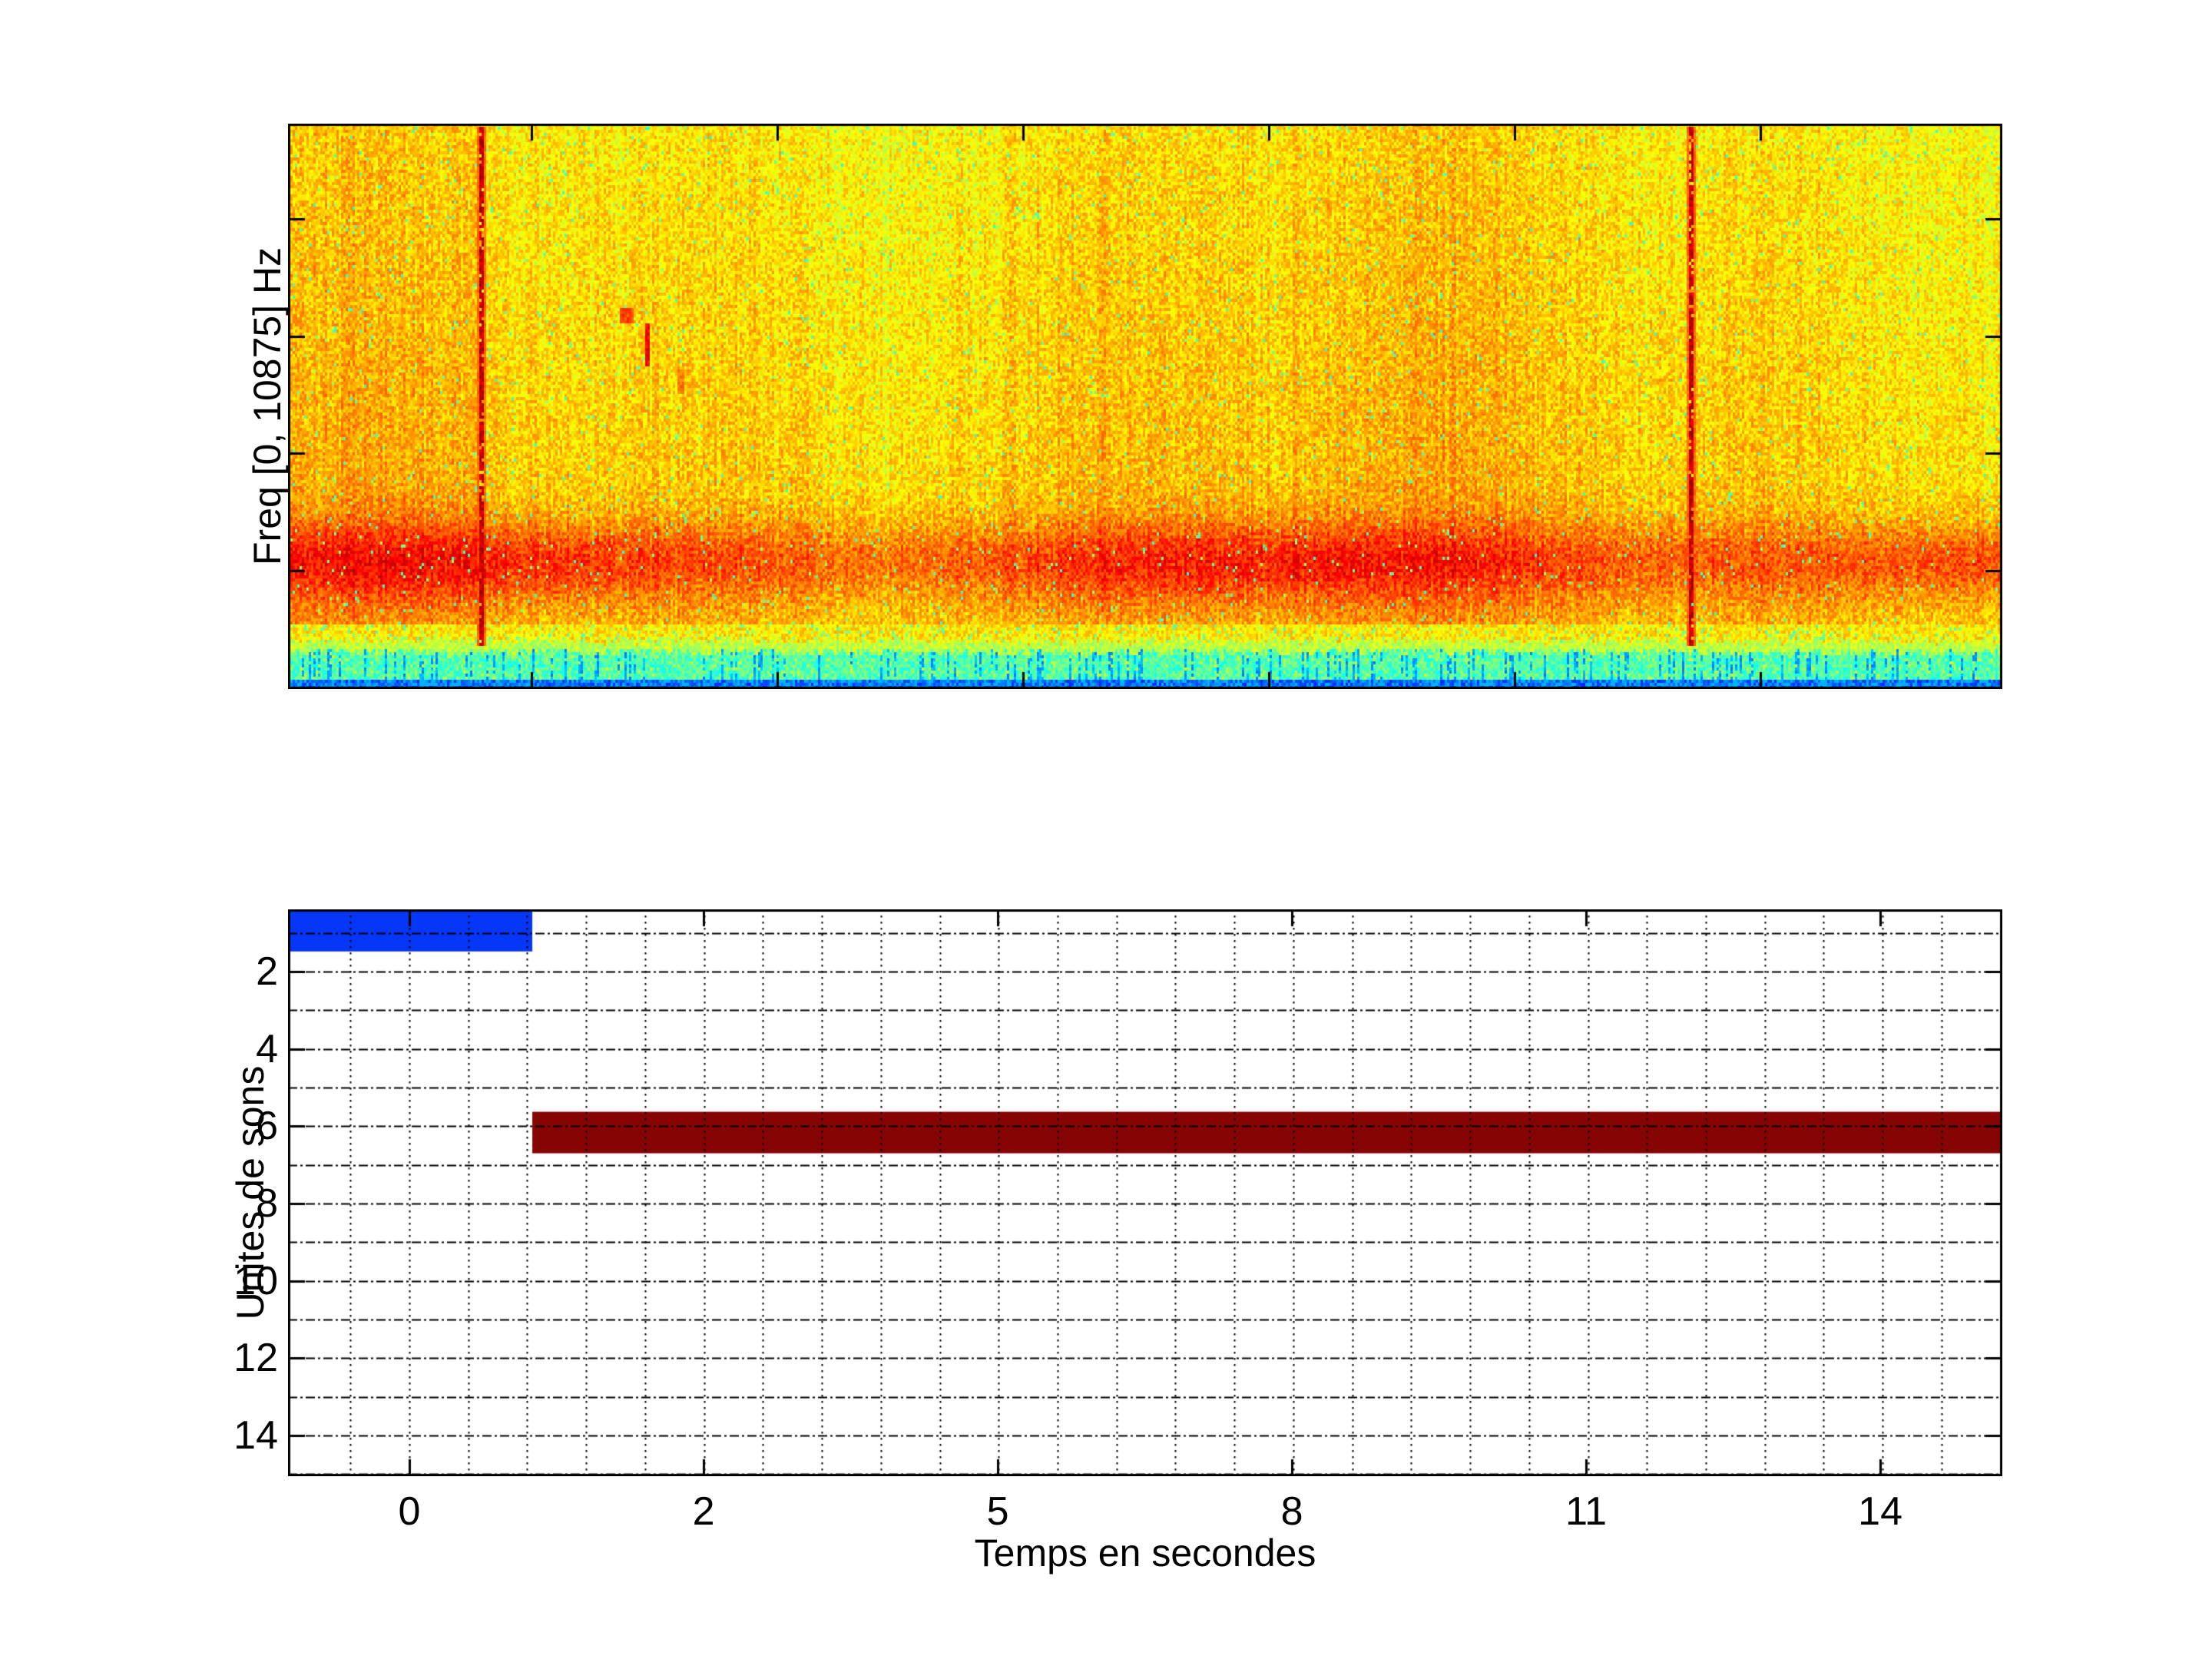  Describe the element at coordinates (267, 1127) in the screenshot. I see `y-tick-label: 6` at that location.